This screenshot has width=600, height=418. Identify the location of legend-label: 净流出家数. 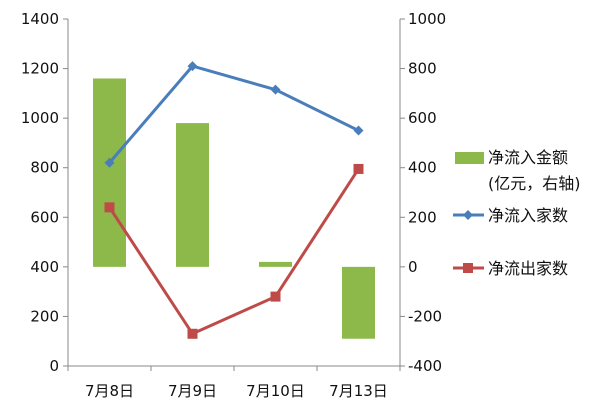
(528, 268).